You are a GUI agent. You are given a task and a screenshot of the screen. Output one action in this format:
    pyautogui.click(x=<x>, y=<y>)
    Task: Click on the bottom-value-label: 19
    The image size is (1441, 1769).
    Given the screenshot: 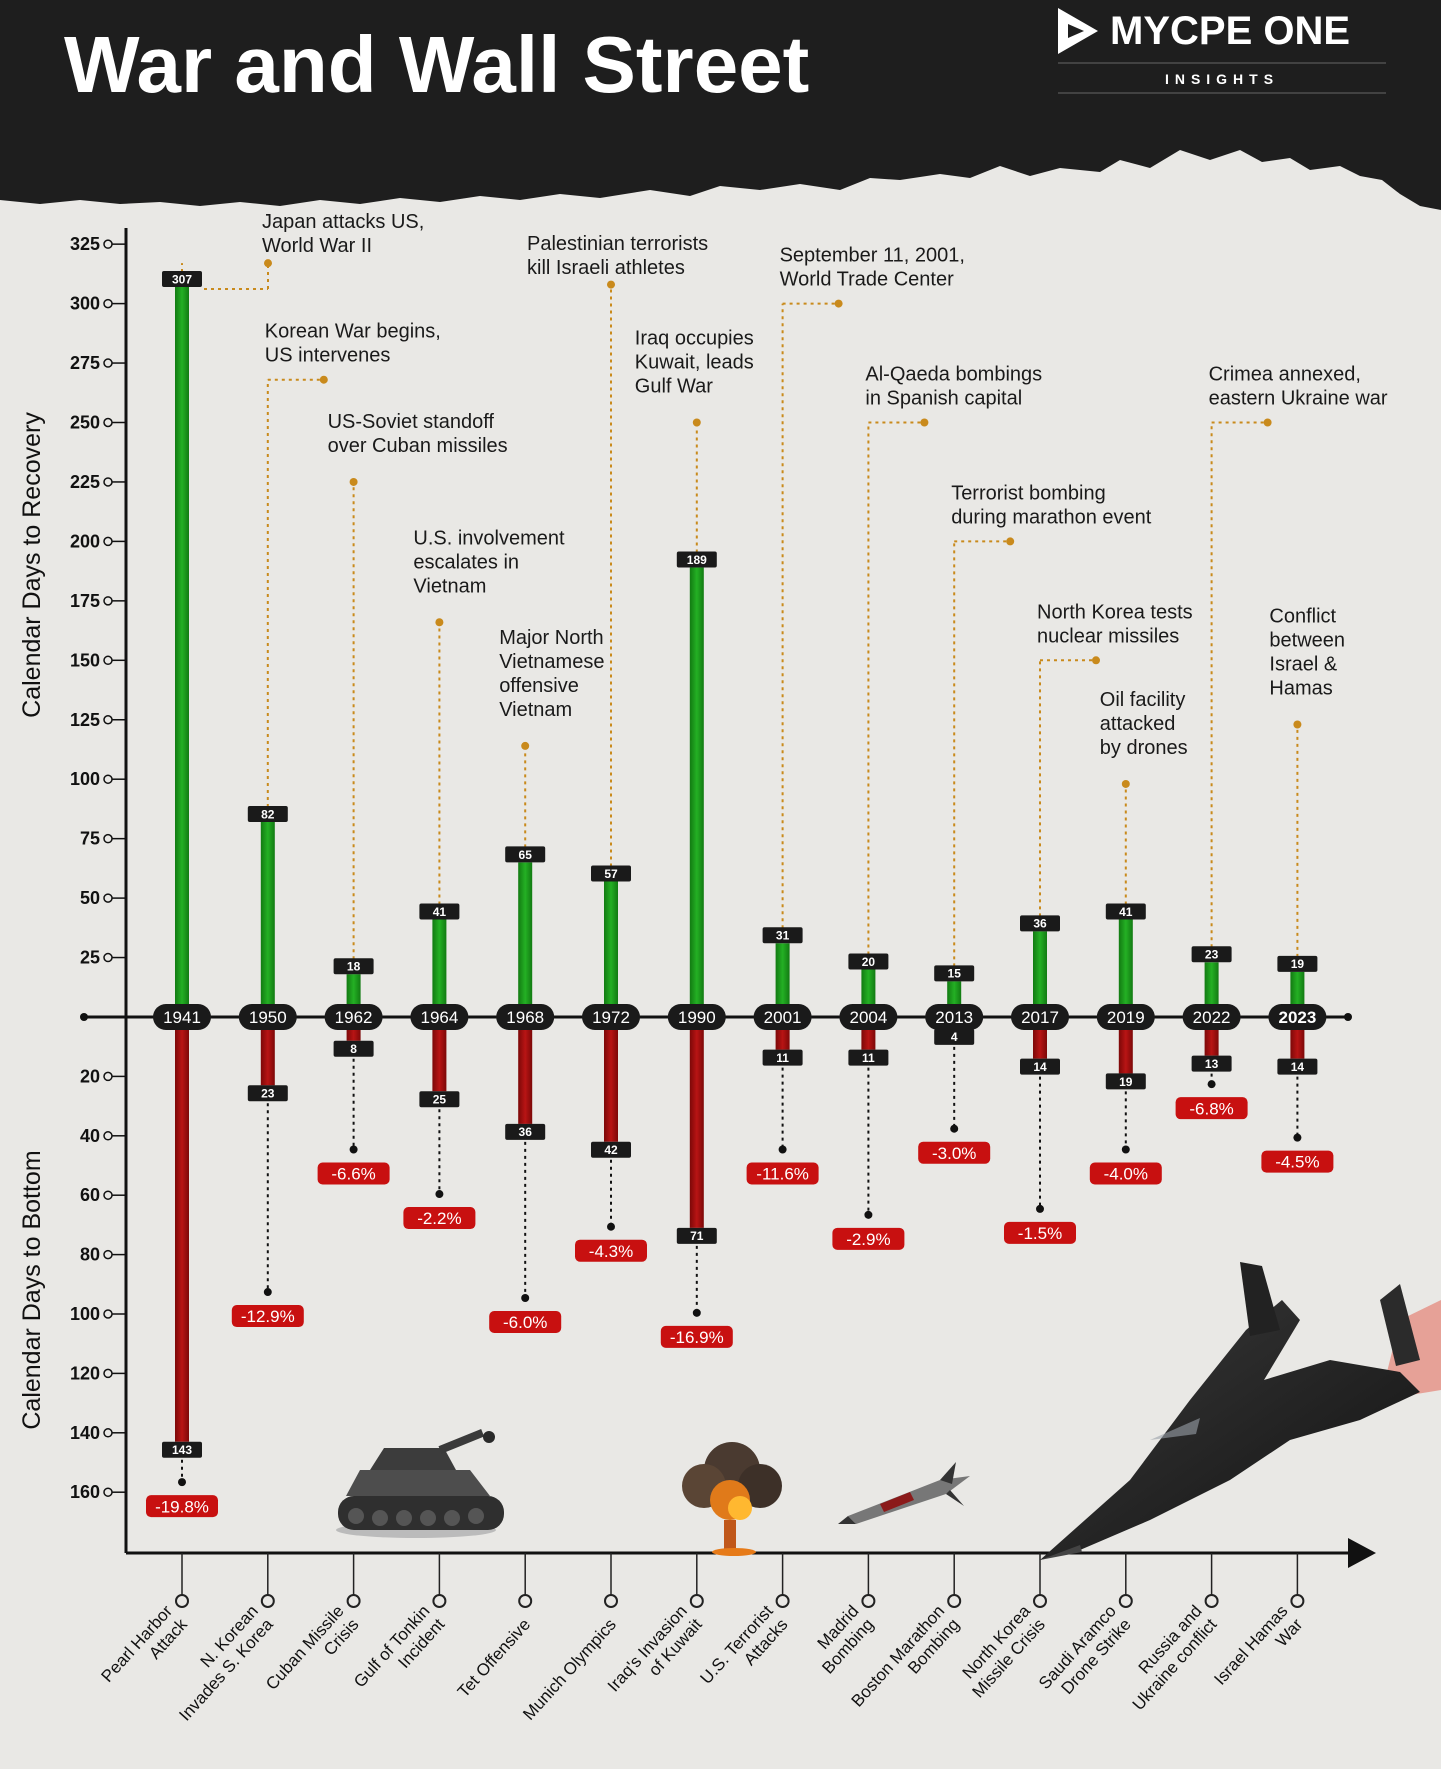 What is the action you would take?
    pyautogui.click(x=1125, y=1081)
    